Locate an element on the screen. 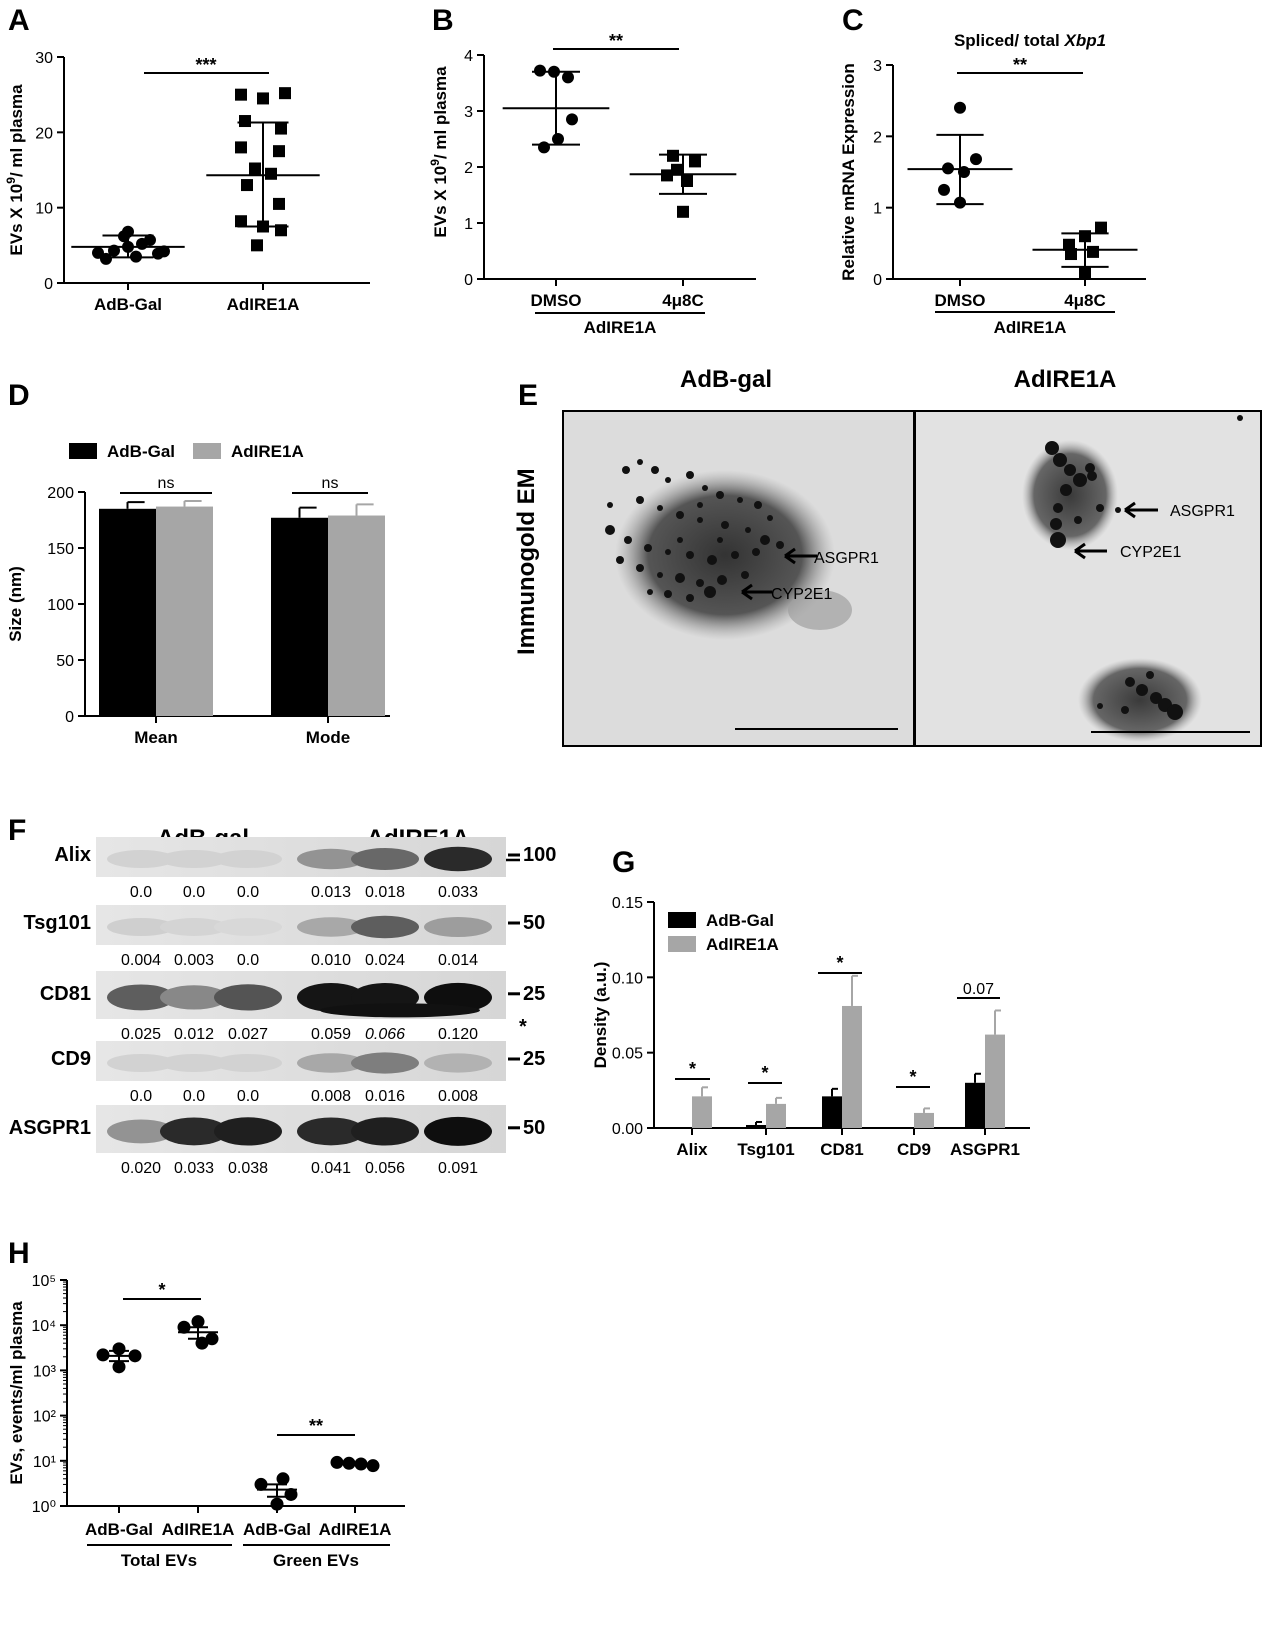 This screenshot has width=1269, height=1633. x-tick-label: Mean is located at coordinates (155, 737).